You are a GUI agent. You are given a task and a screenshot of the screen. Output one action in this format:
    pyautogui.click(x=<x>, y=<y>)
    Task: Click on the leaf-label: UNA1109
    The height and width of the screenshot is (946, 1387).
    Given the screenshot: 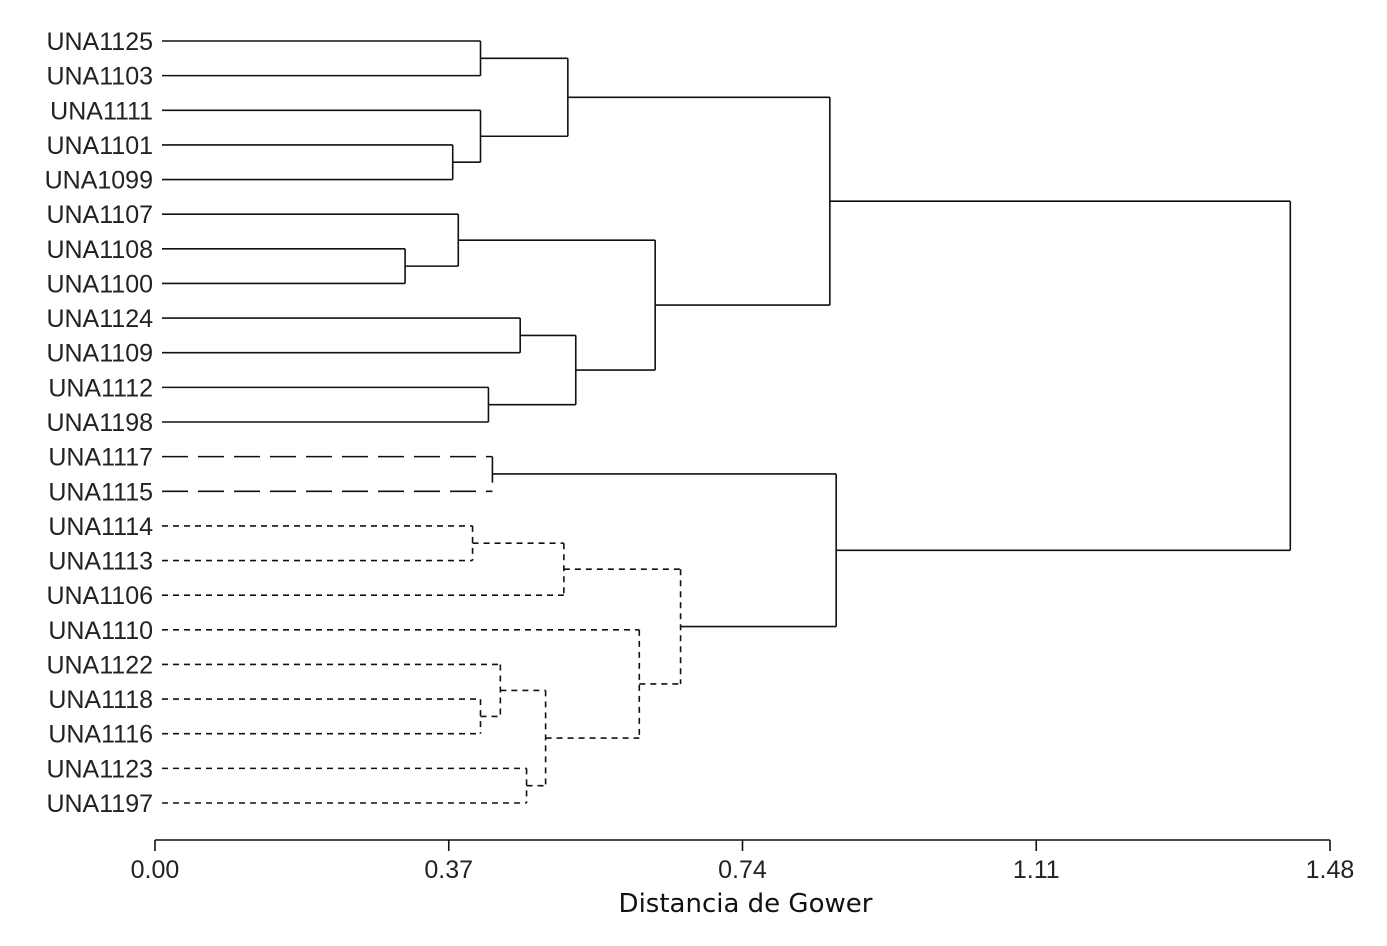 What is the action you would take?
    pyautogui.click(x=99, y=354)
    